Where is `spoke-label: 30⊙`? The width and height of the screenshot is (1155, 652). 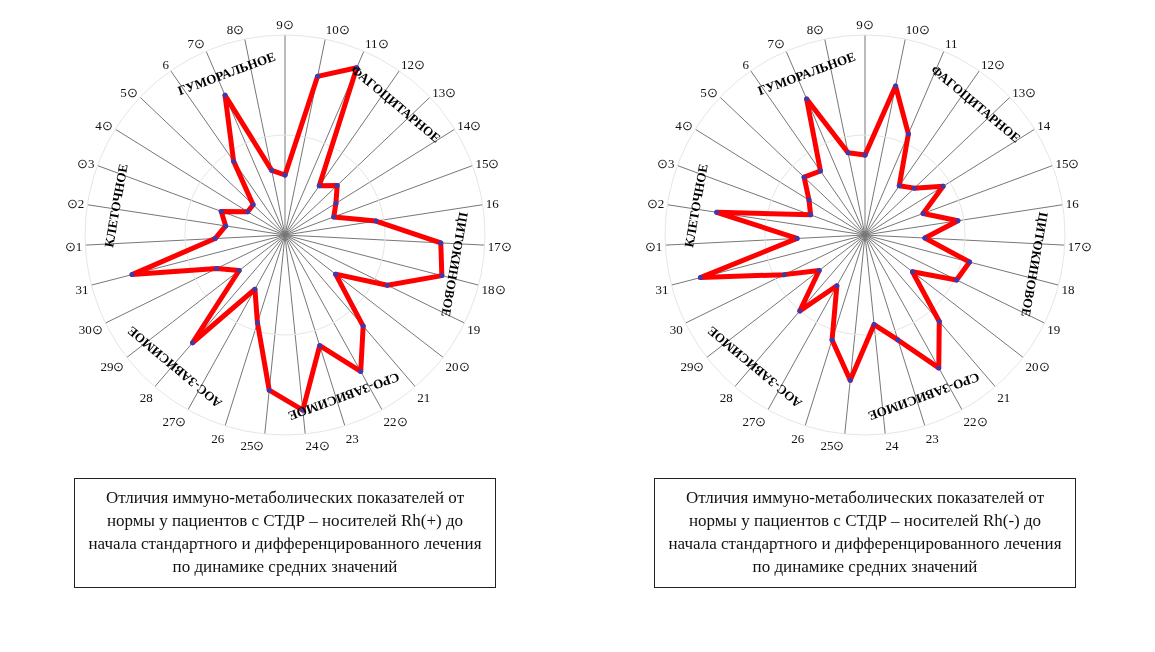 spoke-label: 30⊙ is located at coordinates (90, 330).